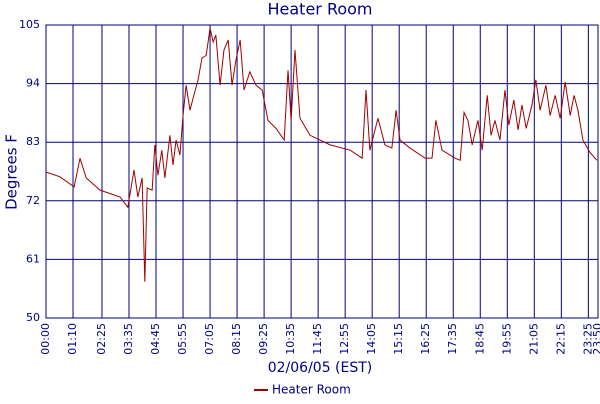 This screenshot has width=600, height=404. Describe the element at coordinates (595, 339) in the screenshot. I see `x-tick-label: 23:50` at that location.